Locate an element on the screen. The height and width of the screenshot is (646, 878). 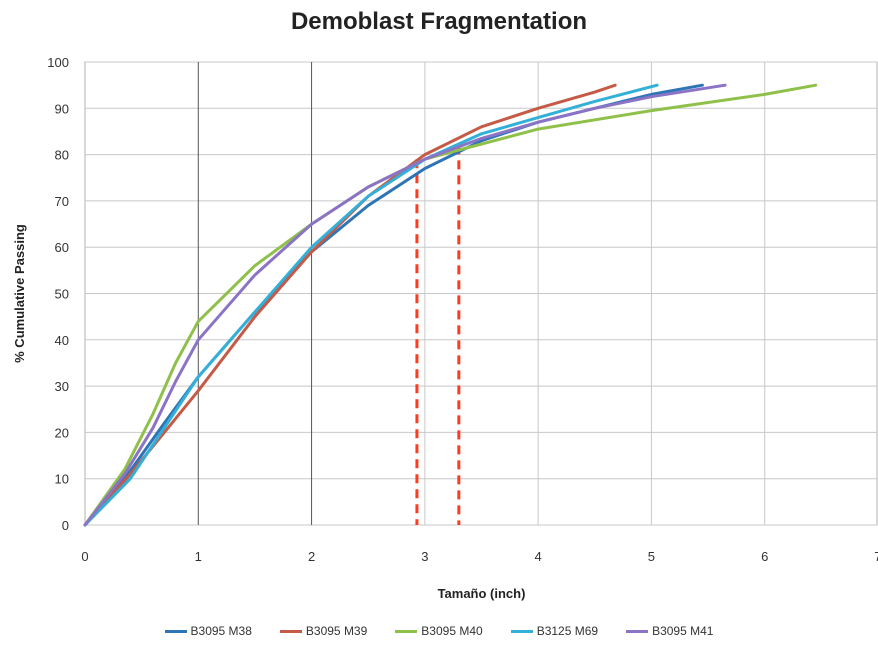
y-tick-label: 60 is located at coordinates (62, 247).